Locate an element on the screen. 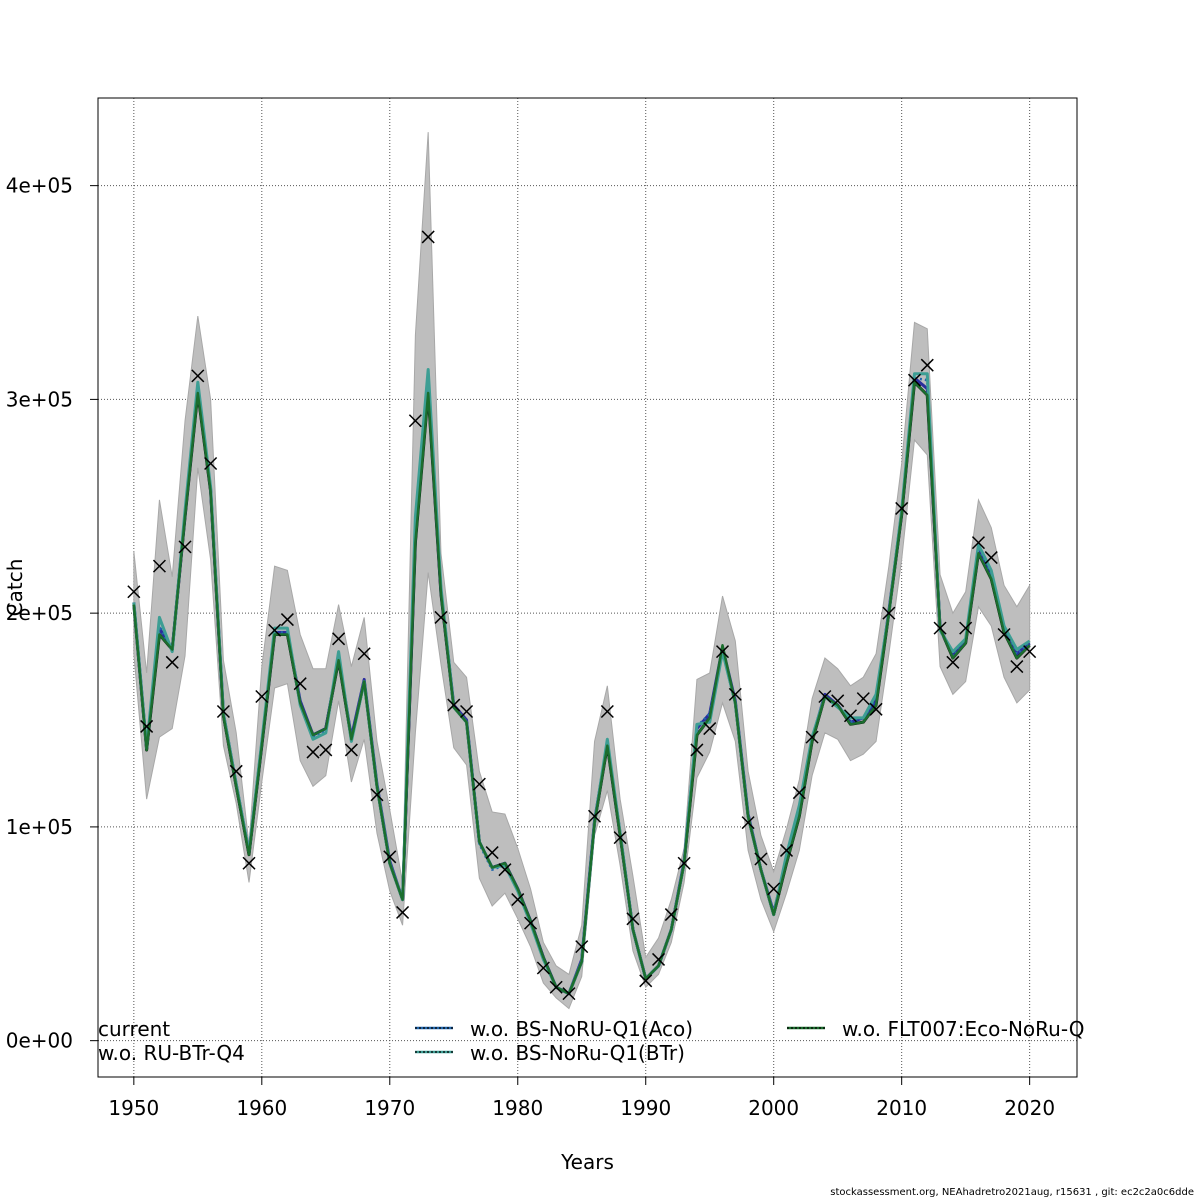 Image resolution: width=1200 pixels, height=1200 pixels. legend-label: w.o. BS-NoRu-Q1(BTr) is located at coordinates (577, 1053).